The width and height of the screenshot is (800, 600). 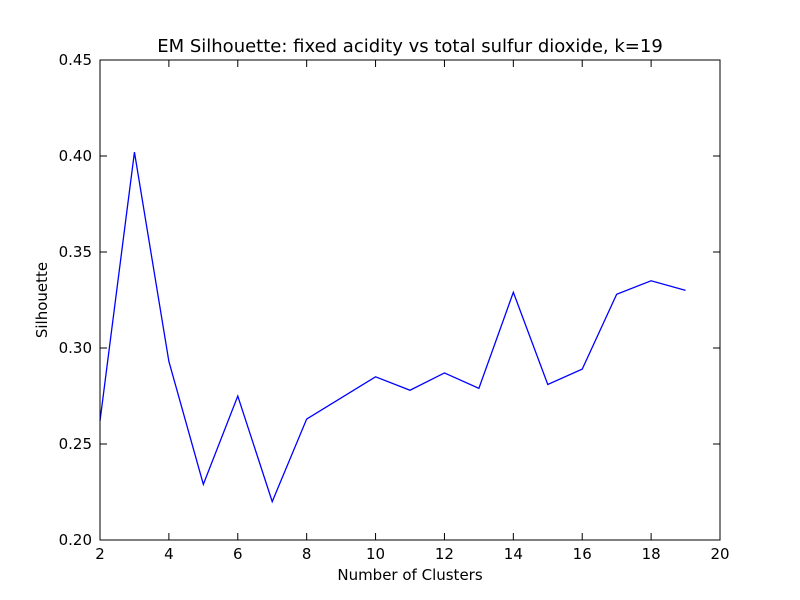 What do you see at coordinates (409, 575) in the screenshot?
I see `x-axis-title: Number of Clusters` at bounding box center [409, 575].